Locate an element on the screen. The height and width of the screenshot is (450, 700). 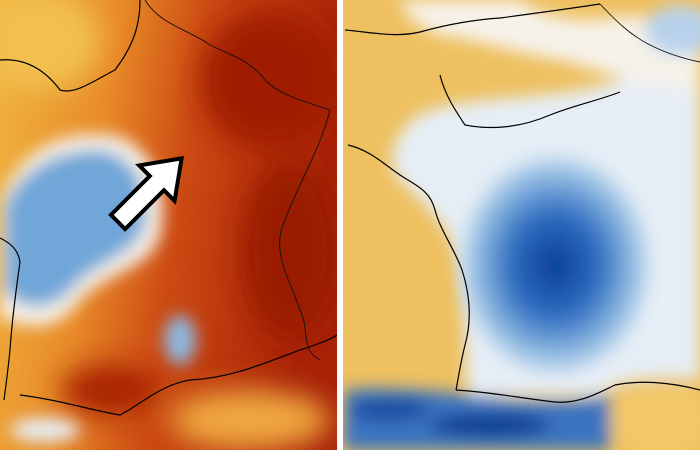
panel-divider is located at coordinates (340, 225).